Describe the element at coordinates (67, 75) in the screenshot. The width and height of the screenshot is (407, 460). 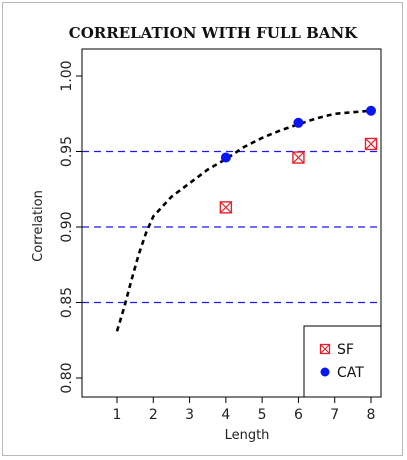
I see `y-tick-label: 1.00` at that location.